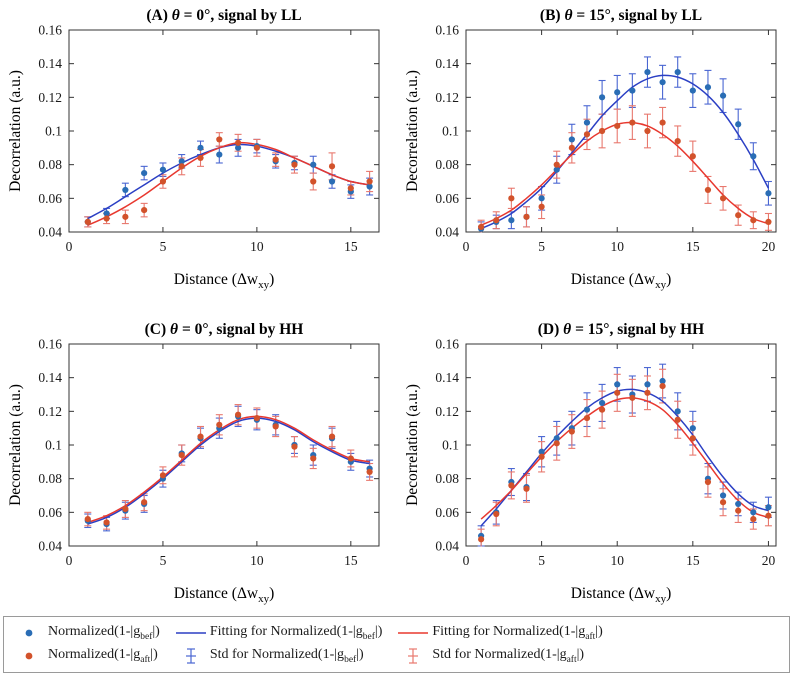  I want to click on legend-entry-std-bef: Std for Normalized(1-|gbef|), so click(278, 656).